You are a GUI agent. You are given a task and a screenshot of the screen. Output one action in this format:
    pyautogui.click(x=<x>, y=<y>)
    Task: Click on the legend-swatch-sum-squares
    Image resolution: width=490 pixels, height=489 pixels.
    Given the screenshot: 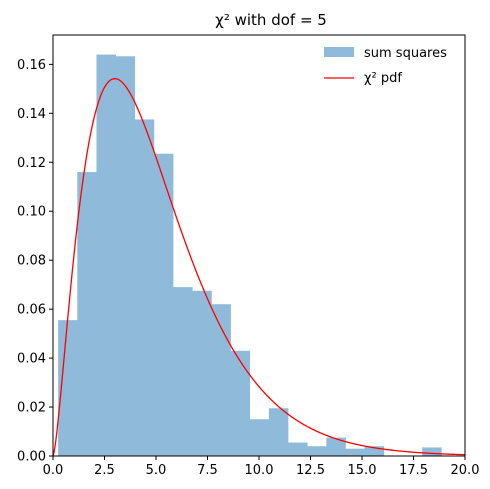 What is the action you would take?
    pyautogui.click(x=339, y=52)
    